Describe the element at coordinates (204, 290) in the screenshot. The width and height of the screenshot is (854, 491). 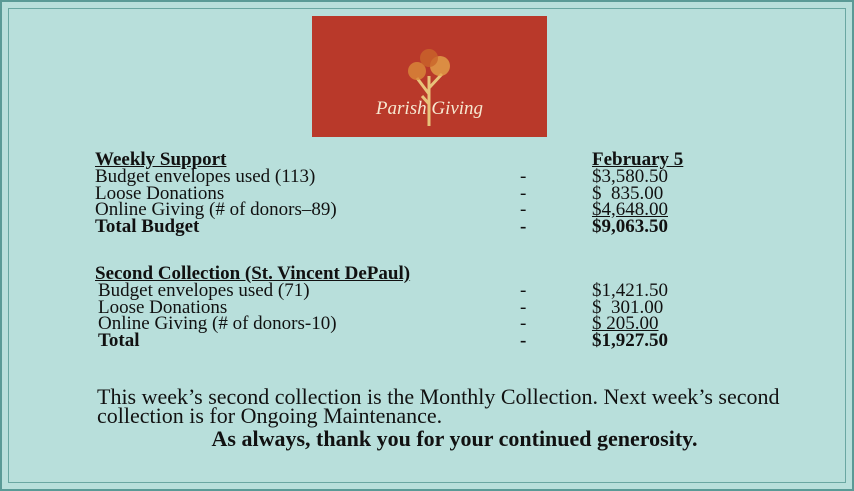
I see `row-label: Budget envelopes used (71)` at that location.